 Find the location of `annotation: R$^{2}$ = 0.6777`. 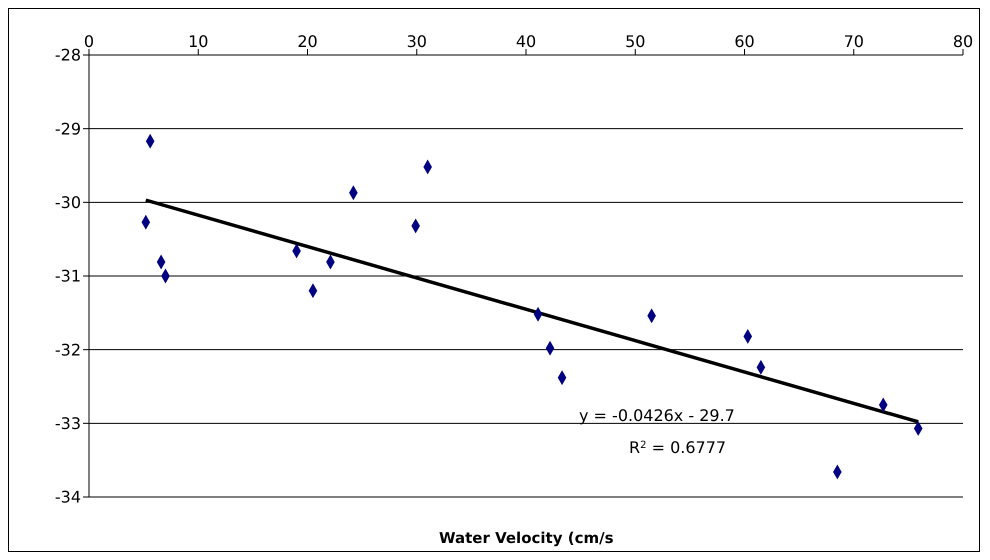

annotation: R$^{2}$ = 0.6777 is located at coordinates (677, 447).